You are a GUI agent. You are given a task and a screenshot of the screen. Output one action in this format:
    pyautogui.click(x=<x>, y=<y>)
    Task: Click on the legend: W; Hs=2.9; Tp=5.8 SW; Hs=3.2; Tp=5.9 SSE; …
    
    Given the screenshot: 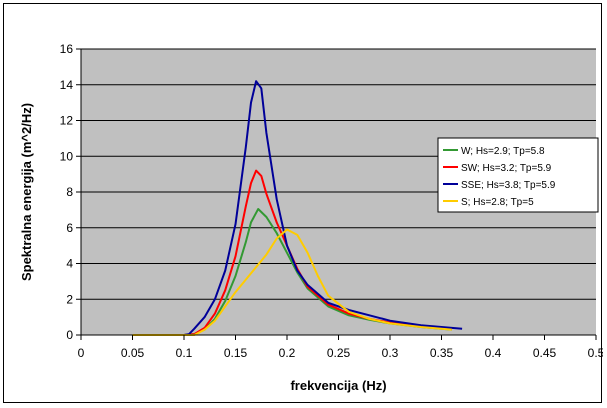 What is the action you would take?
    pyautogui.click(x=518, y=175)
    